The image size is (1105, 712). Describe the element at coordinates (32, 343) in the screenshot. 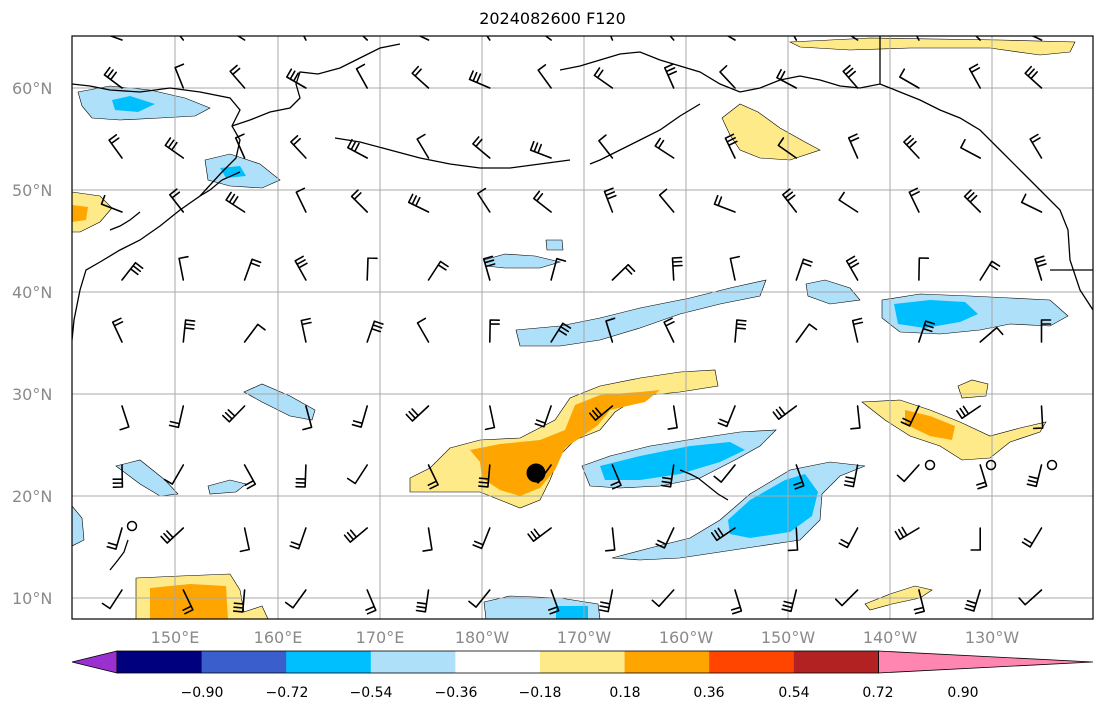

I see `latitude-labels: 60°N 50°N 40°N 30°N 20°N 10°N` at that location.